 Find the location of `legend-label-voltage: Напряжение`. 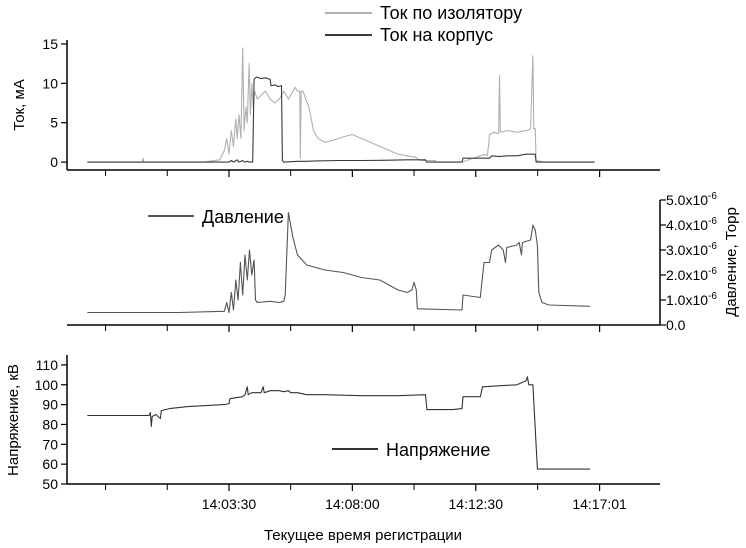

legend-label-voltage: Напряжение is located at coordinates (438, 450).